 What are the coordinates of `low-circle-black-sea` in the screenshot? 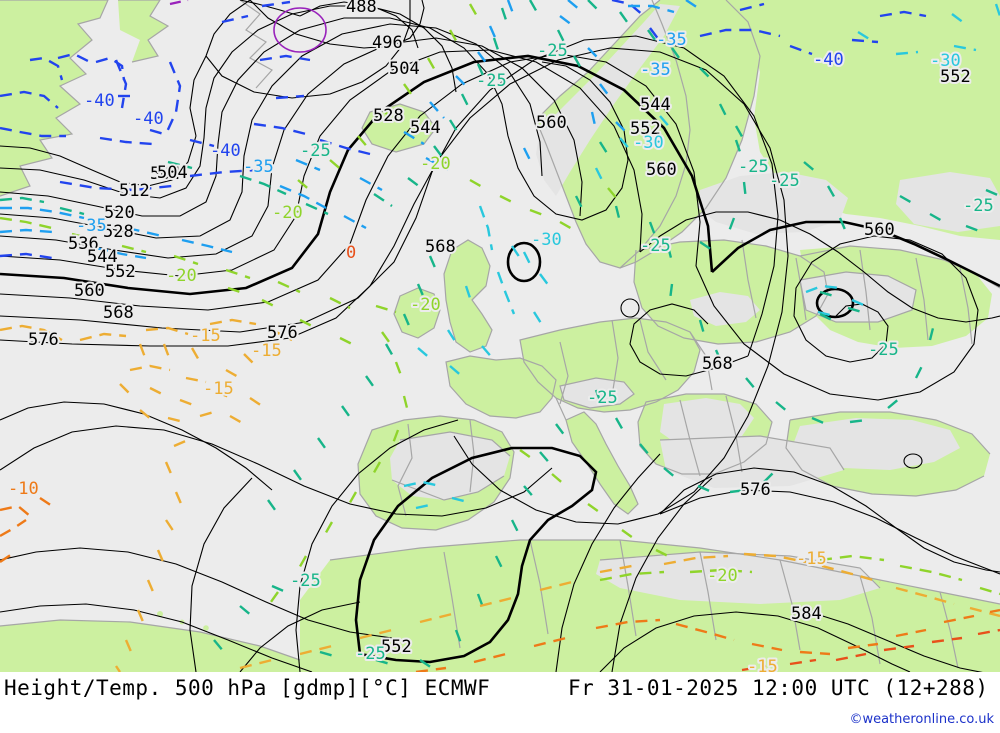 It's located at (835, 303).